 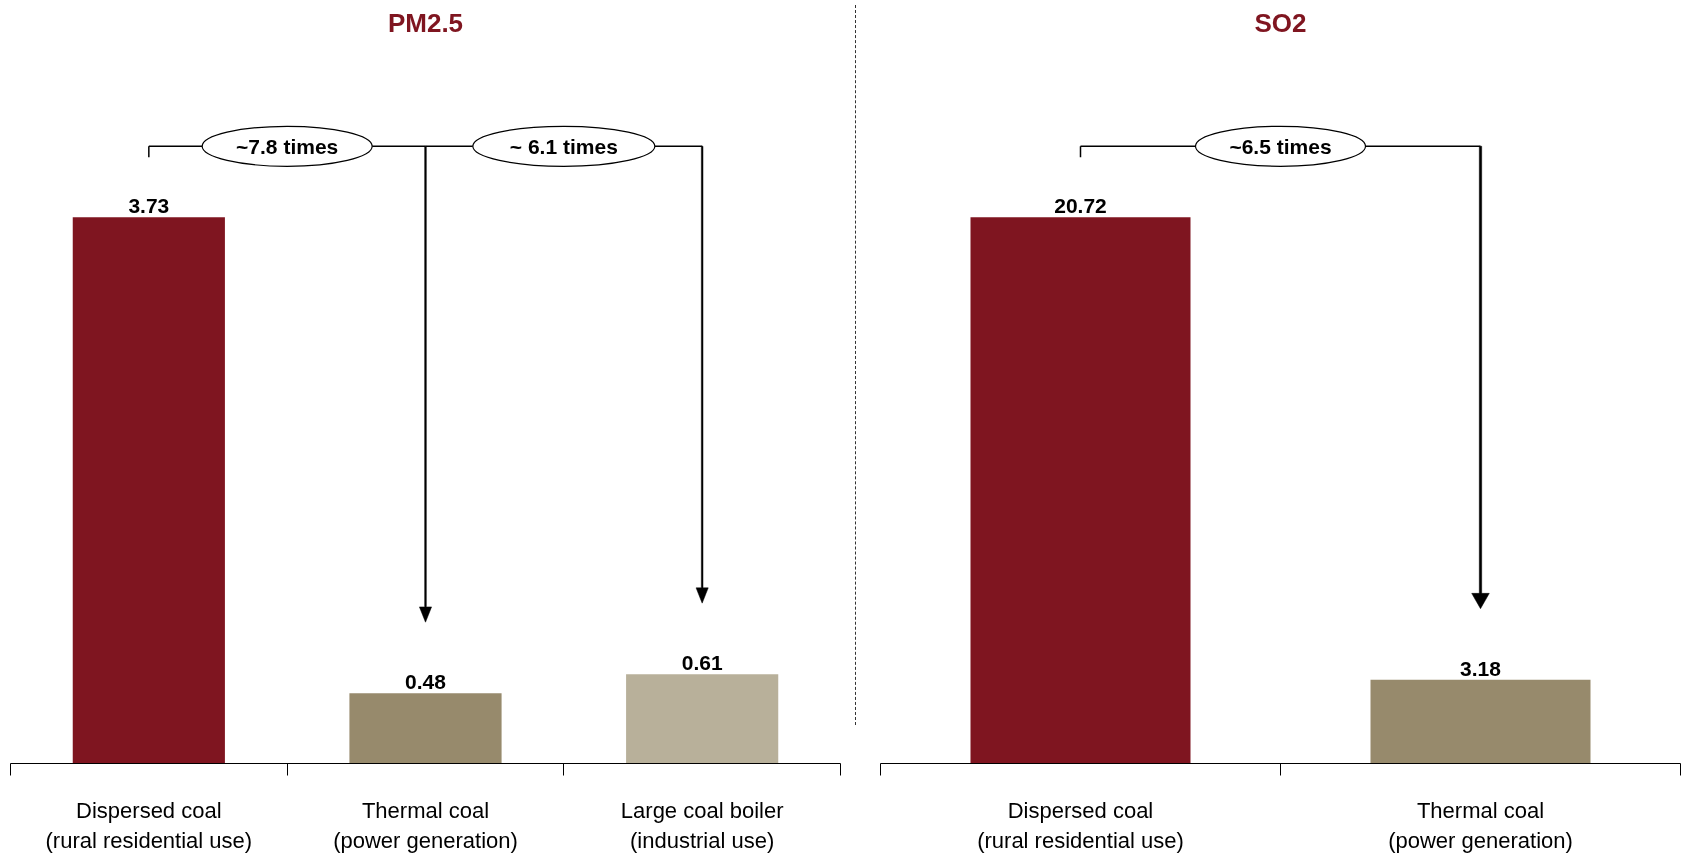 I want to click on chart-title: SO2, so click(x=1280, y=22).